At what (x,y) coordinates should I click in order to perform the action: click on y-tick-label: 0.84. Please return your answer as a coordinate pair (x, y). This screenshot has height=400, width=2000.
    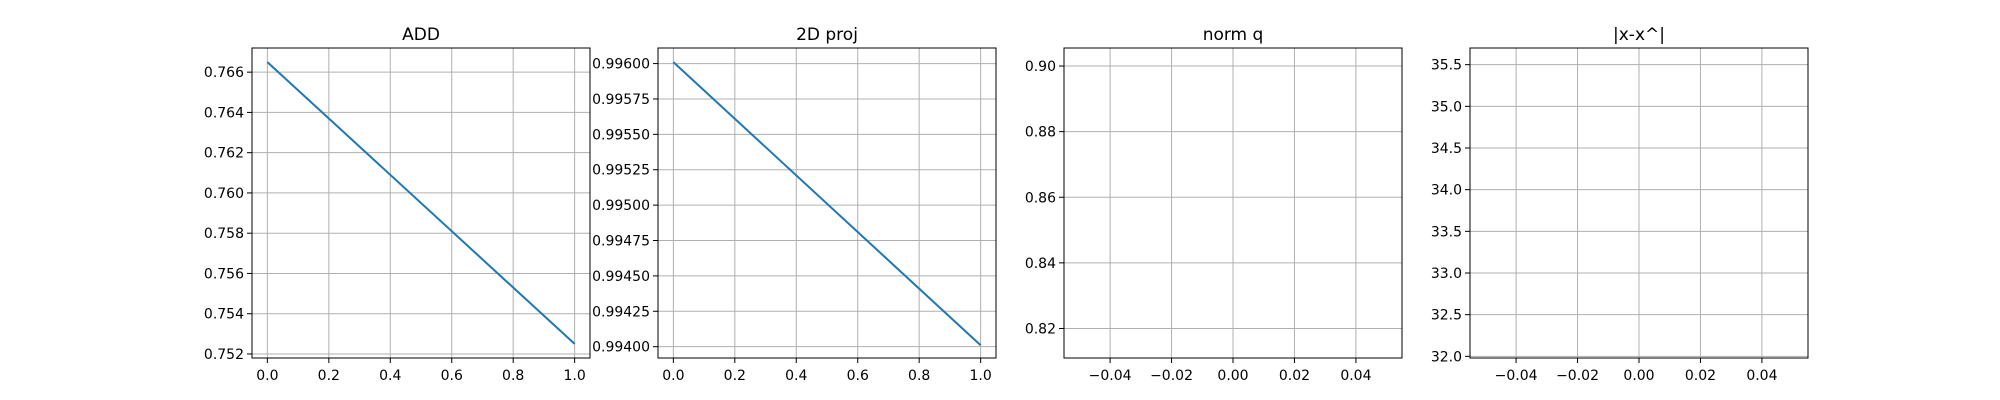
    Looking at the image, I should click on (1040, 264).